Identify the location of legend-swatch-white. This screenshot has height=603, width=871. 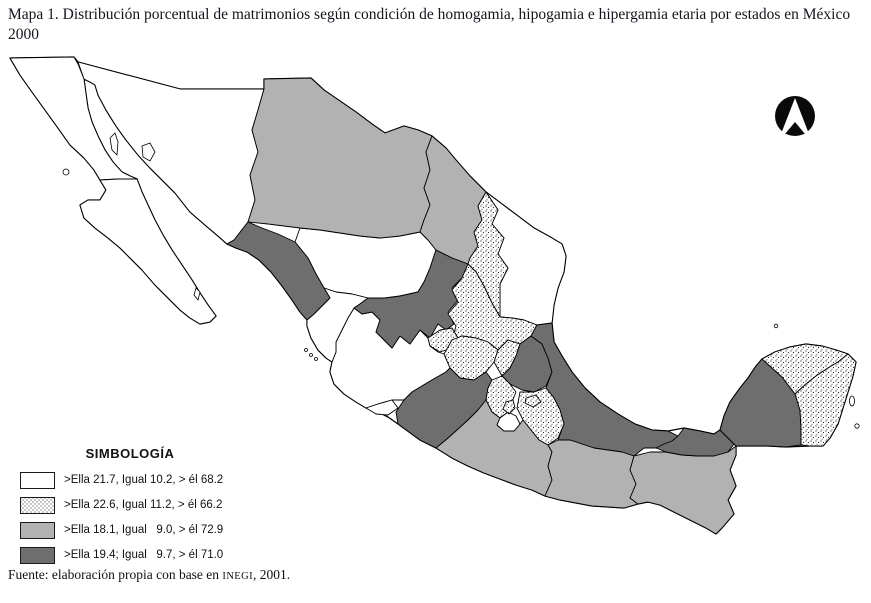
(37, 480).